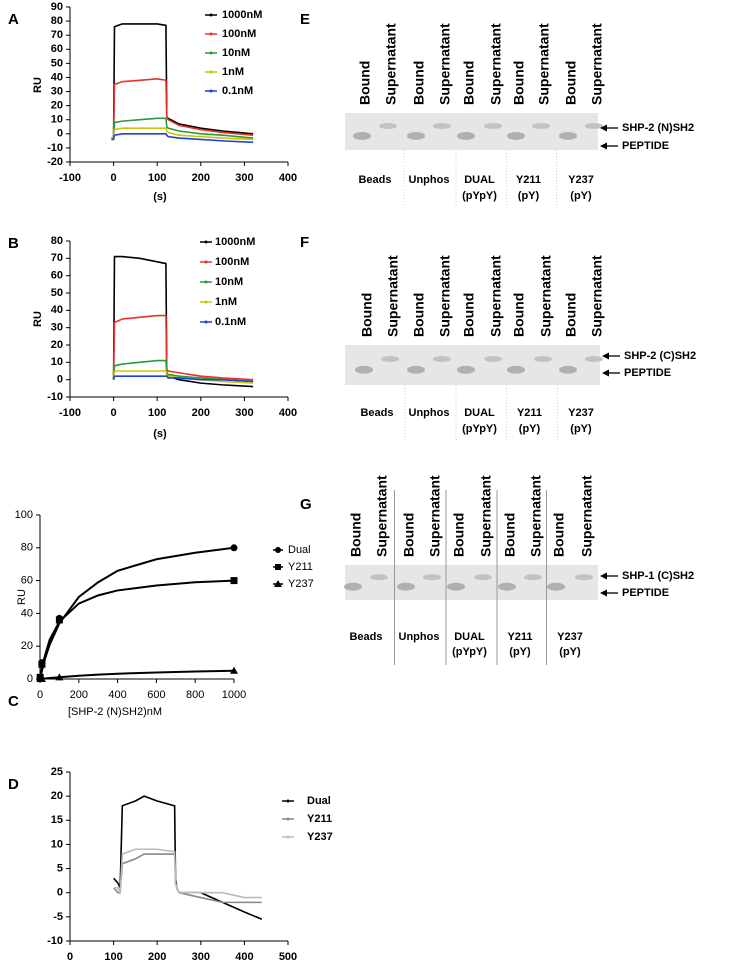 This screenshot has height=970, width=741. I want to click on legend-label: 1nM, so click(226, 302).